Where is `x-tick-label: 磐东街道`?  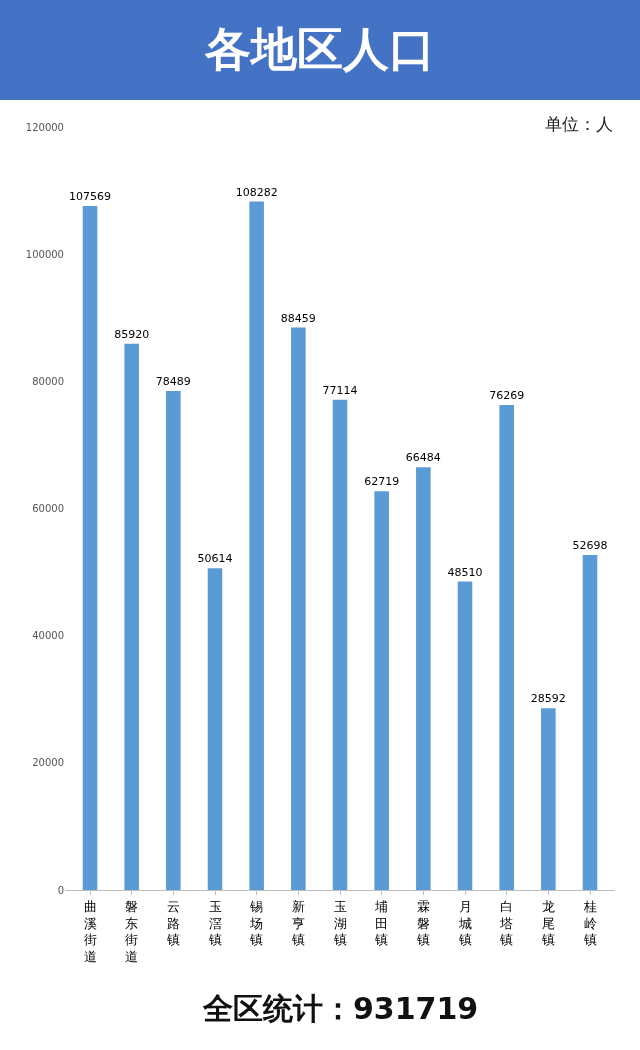 x-tick-label: 磐东街道 is located at coordinates (132, 931).